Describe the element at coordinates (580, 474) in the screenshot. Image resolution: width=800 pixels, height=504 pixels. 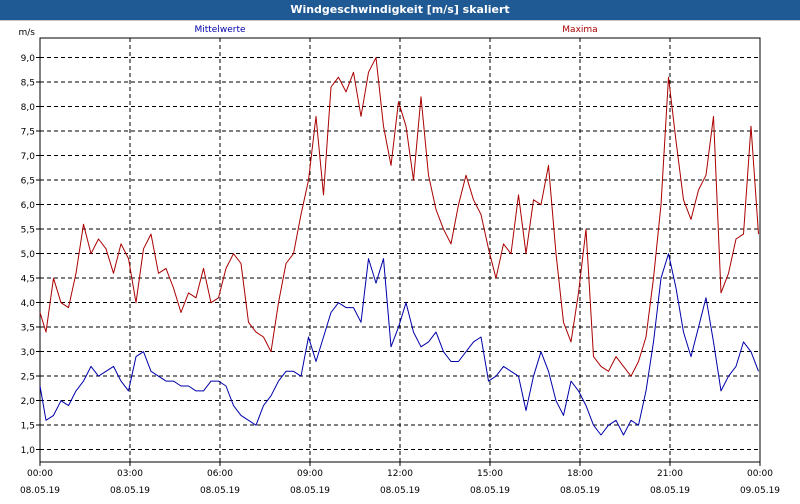
I see `x-tick-time-label: 18:00` at that location.